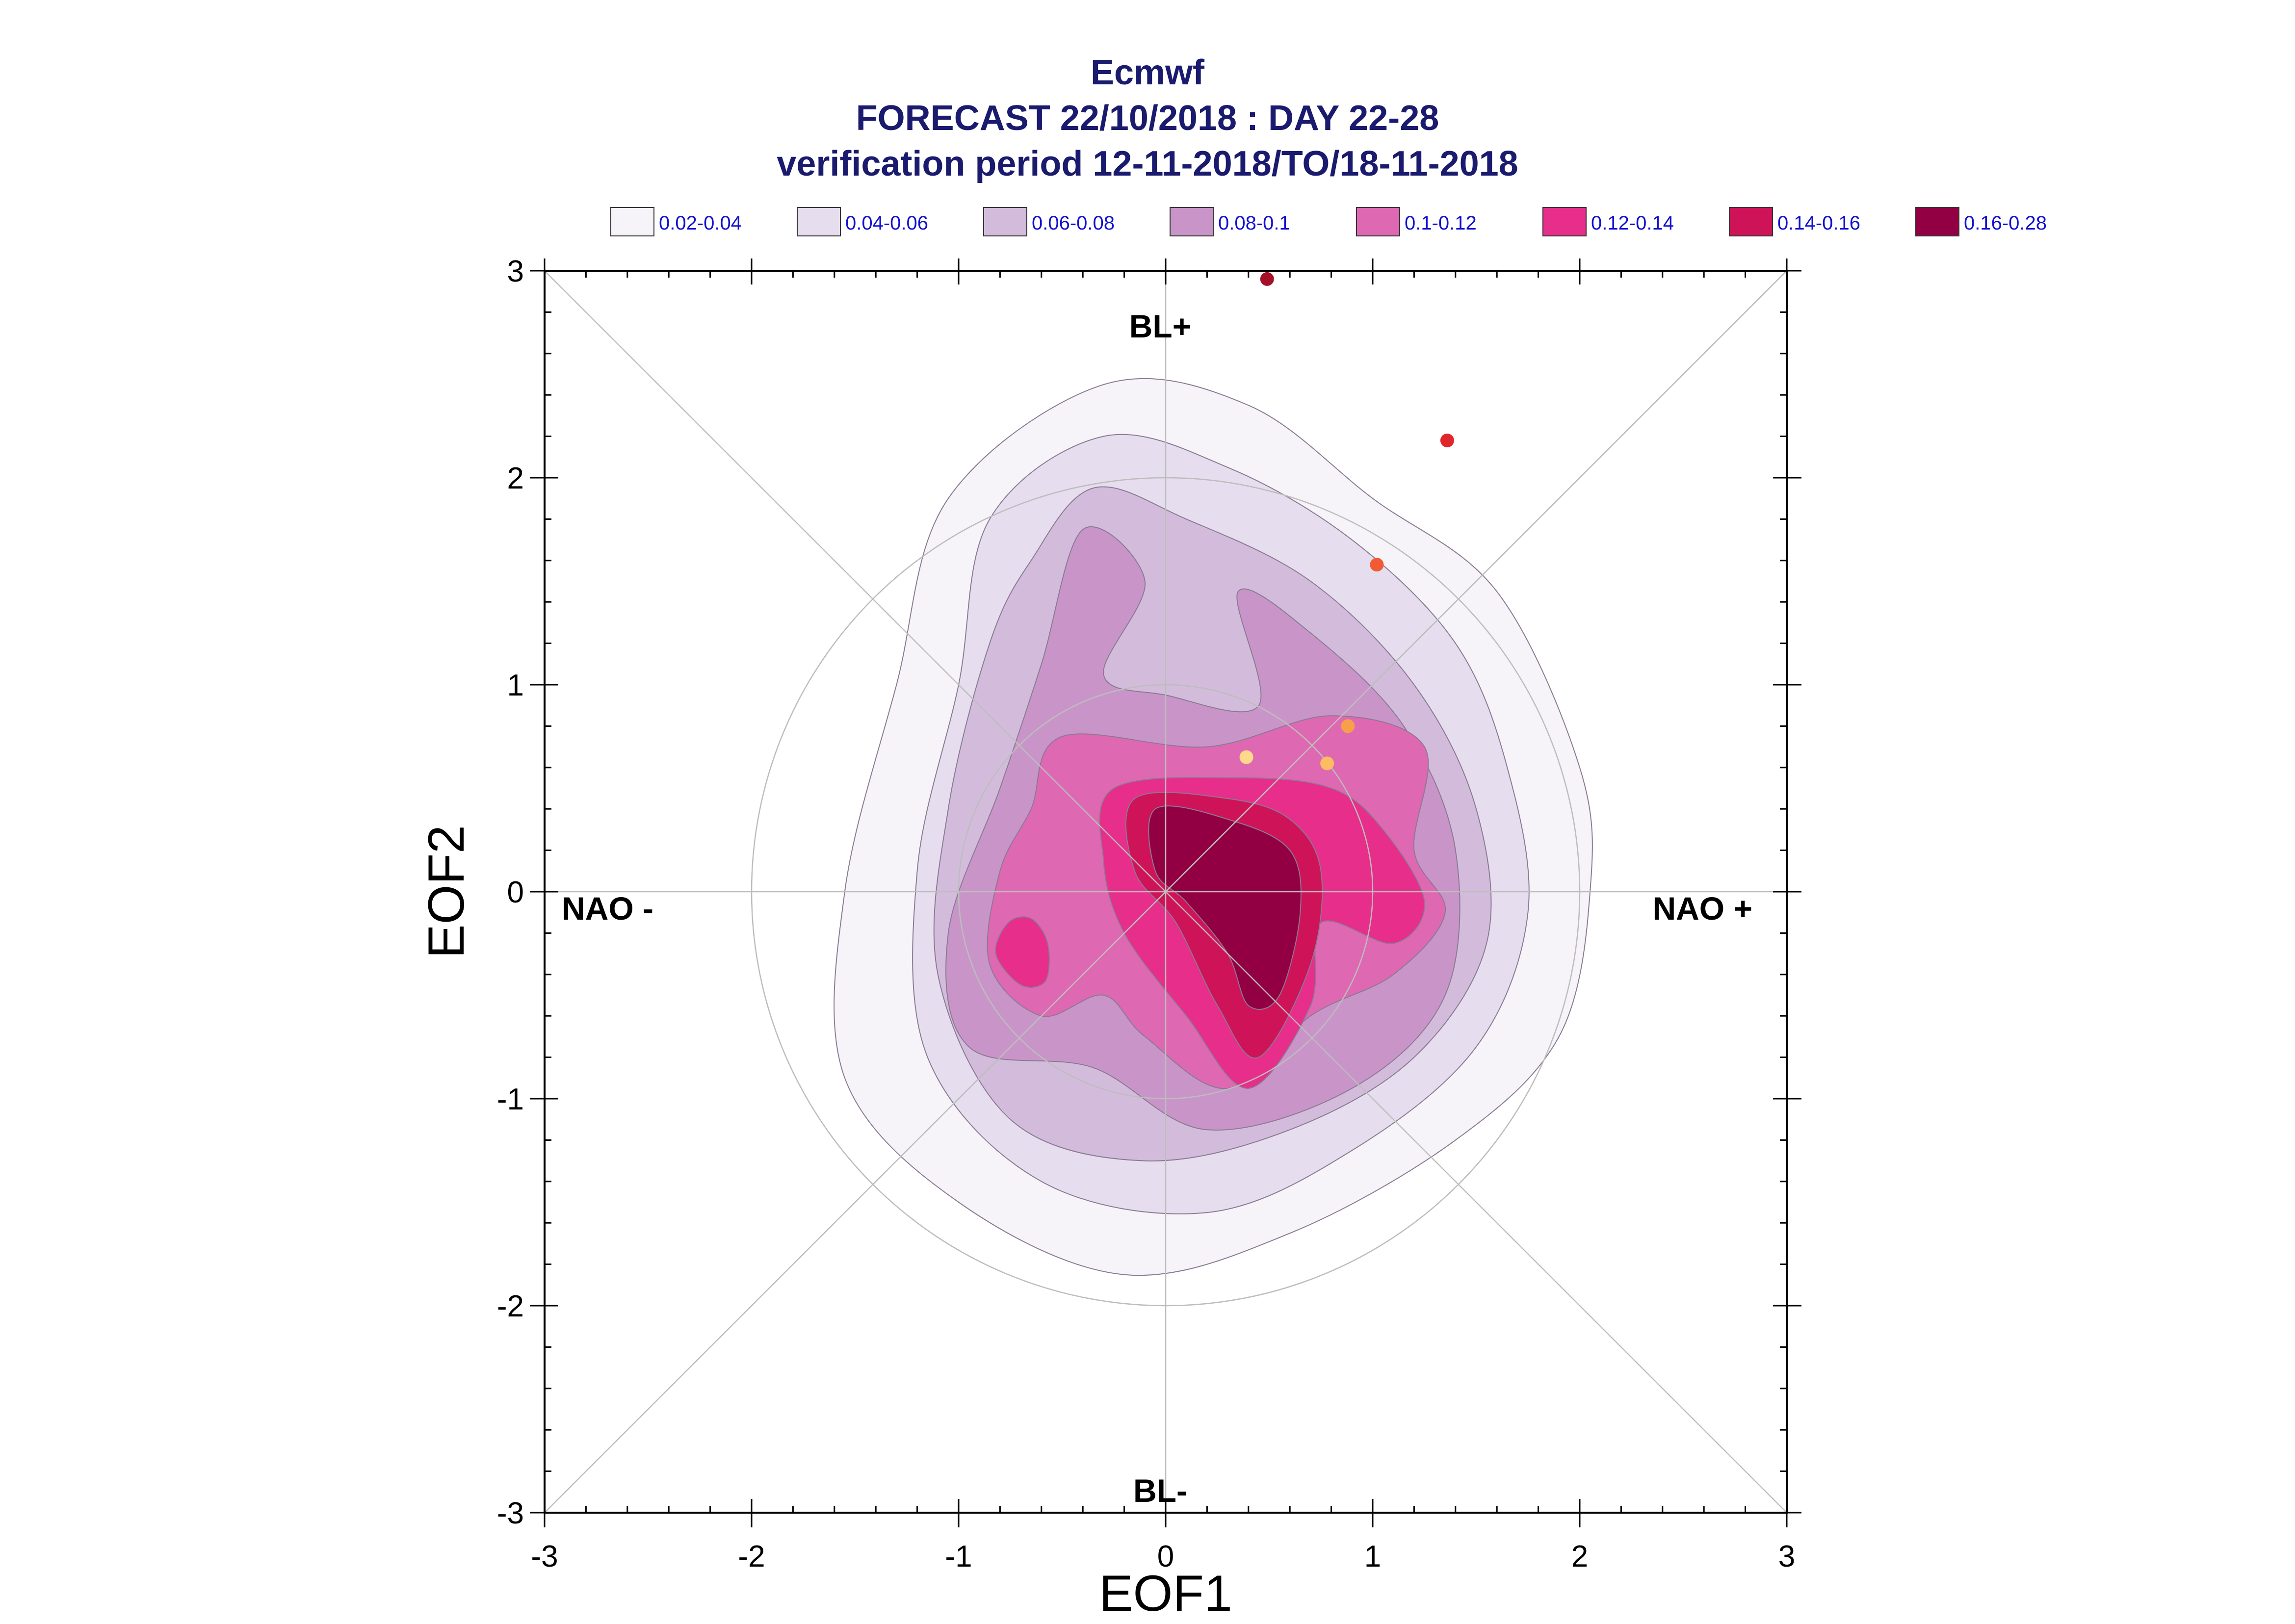 The width and height of the screenshot is (2295, 1624). What do you see at coordinates (510, 1306) in the screenshot?
I see `y-tick-label: -2` at bounding box center [510, 1306].